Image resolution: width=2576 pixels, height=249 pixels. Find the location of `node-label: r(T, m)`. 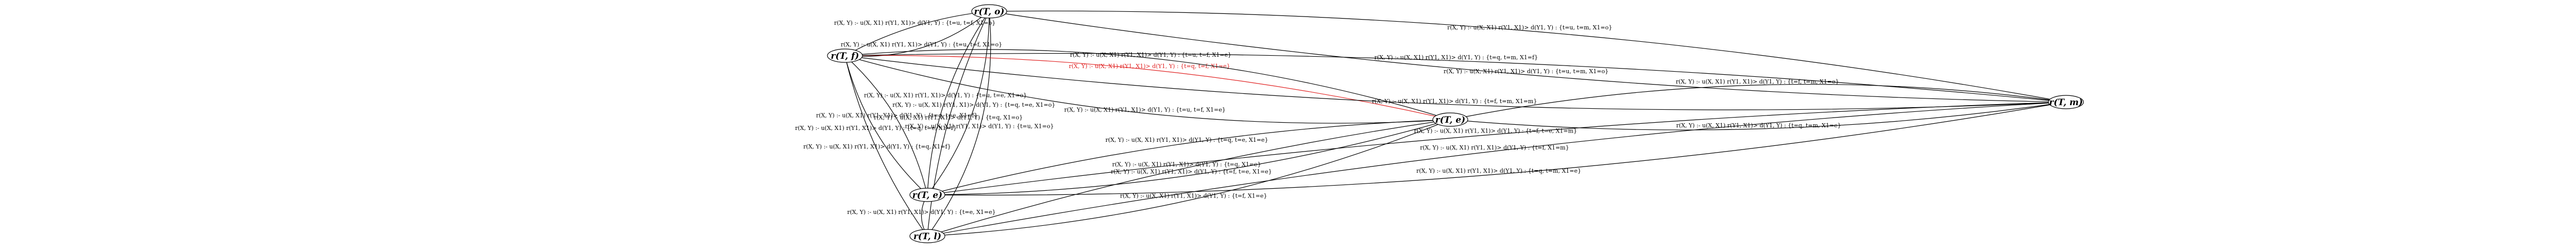

node-label: r(T, m) is located at coordinates (2066, 102).